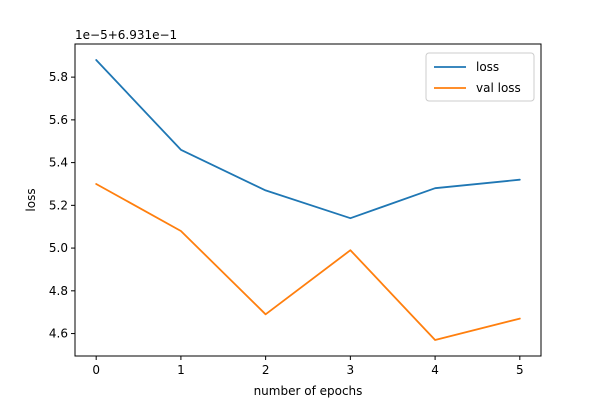 The height and width of the screenshot is (400, 600). Describe the element at coordinates (487, 67) in the screenshot. I see `legend-label-loss: loss` at that location.